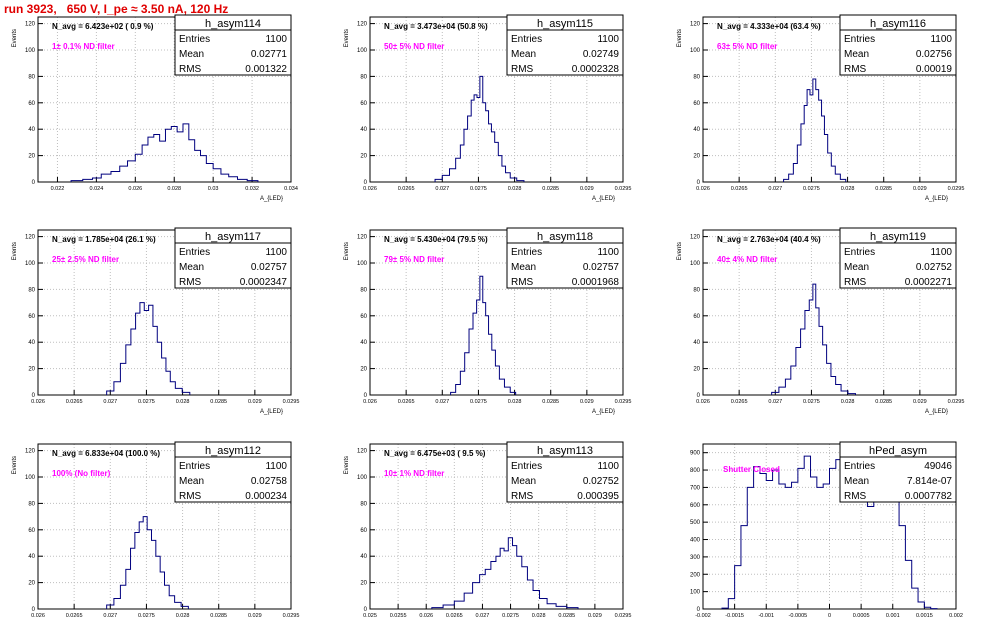 The height and width of the screenshot is (622, 996). What do you see at coordinates (233, 24) in the screenshot?
I see `histogram-name: h_asym114` at bounding box center [233, 24].